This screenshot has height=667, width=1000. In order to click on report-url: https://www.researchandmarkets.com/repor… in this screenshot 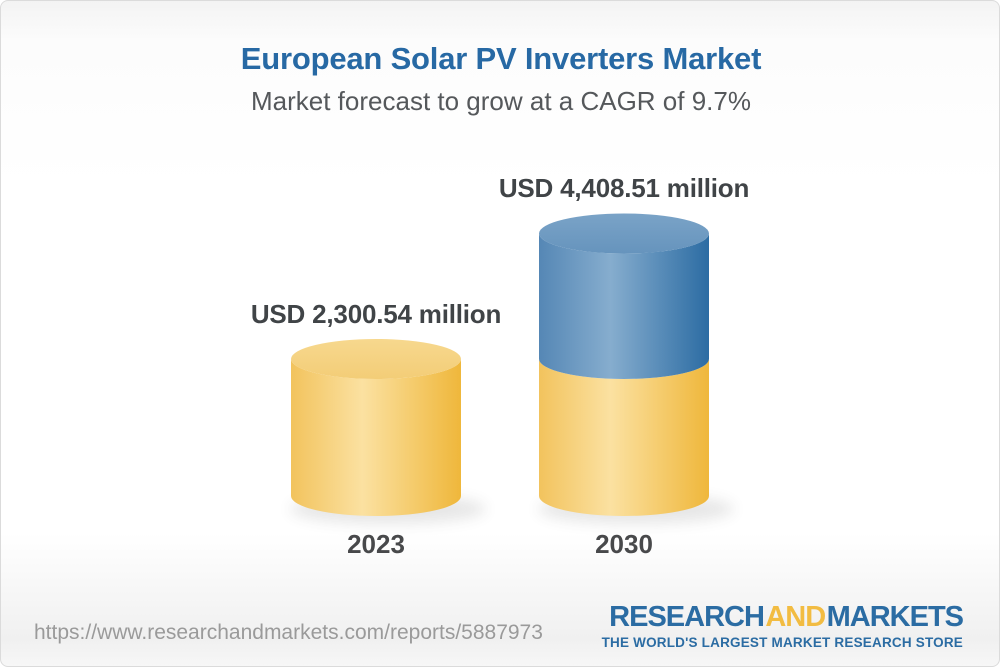, I will do `click(288, 632)`.